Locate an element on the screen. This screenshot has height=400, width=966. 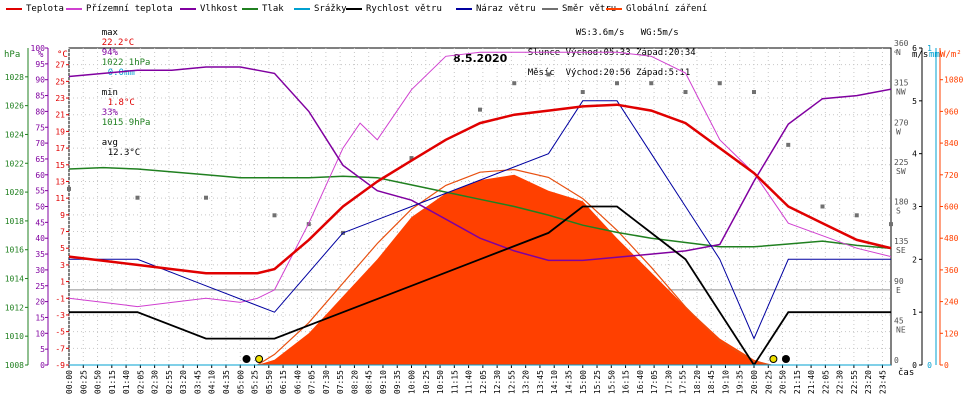
legend-item-6: Rychlost větru is located at coordinates (394, 9).